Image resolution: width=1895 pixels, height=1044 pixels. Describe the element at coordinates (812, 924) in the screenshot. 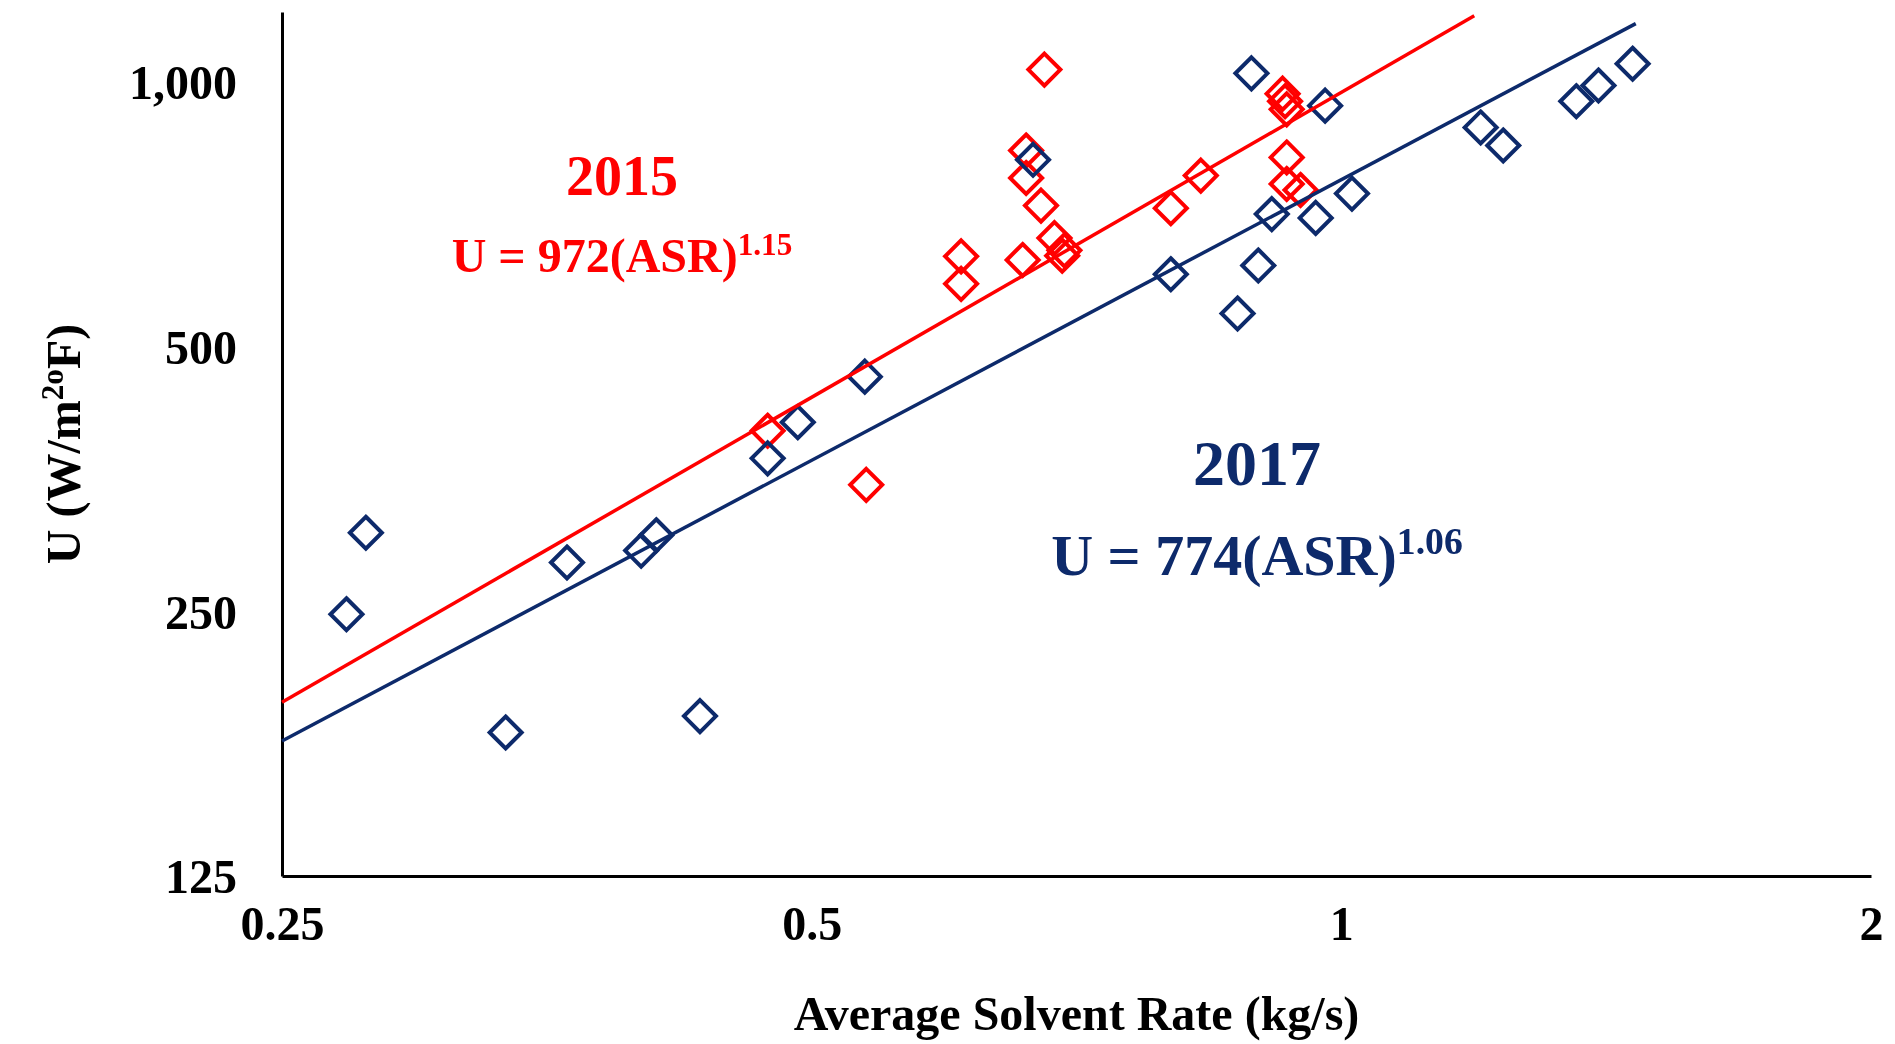

I see `x-tick-label: 0.5` at that location.